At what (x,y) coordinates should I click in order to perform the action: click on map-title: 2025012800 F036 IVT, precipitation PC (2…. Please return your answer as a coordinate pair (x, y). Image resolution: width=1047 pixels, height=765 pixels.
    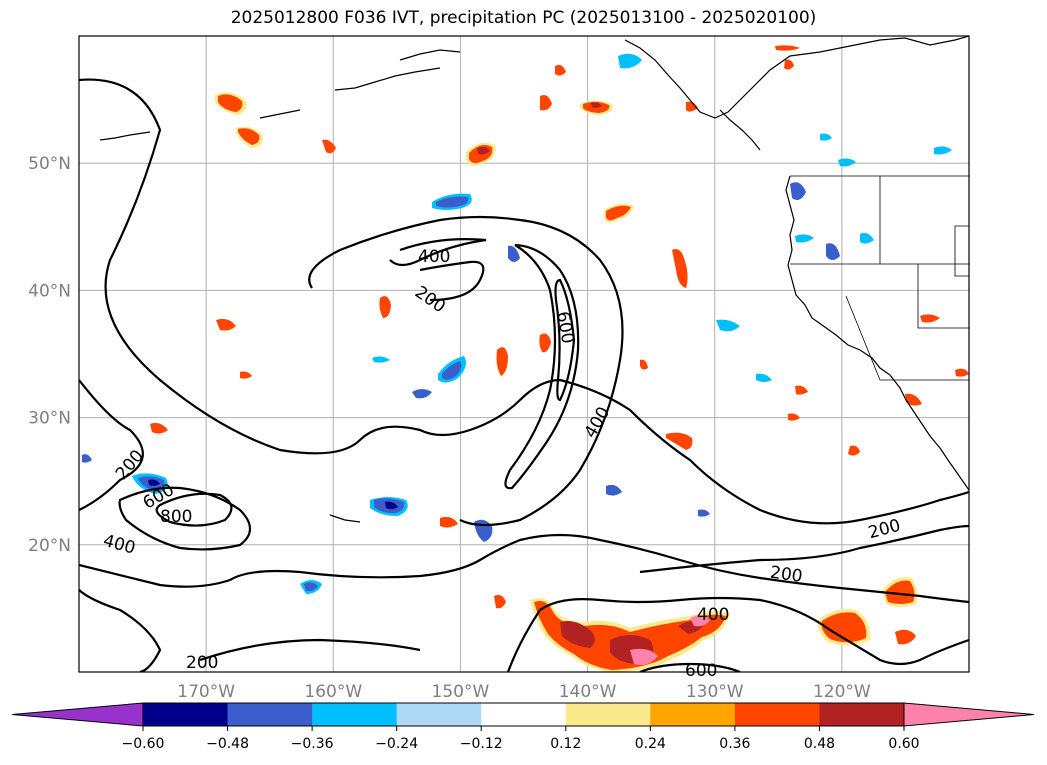
    Looking at the image, I should click on (523, 18).